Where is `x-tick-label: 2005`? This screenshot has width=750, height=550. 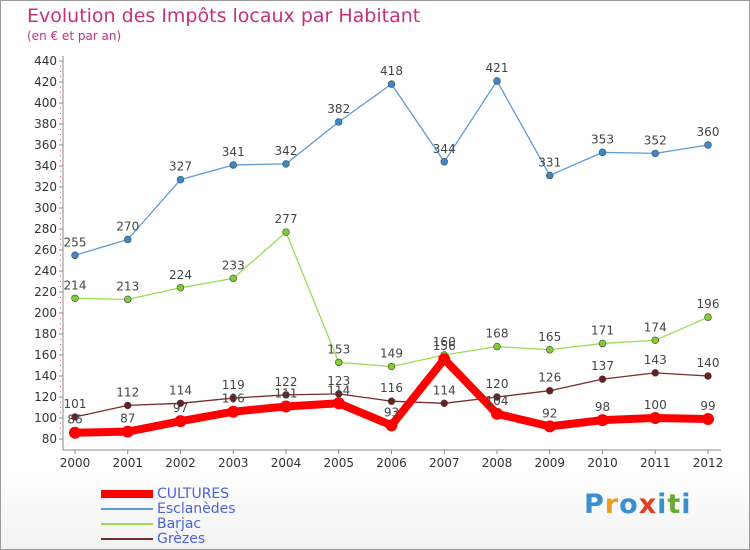 x-tick-label: 2005 is located at coordinates (338, 463).